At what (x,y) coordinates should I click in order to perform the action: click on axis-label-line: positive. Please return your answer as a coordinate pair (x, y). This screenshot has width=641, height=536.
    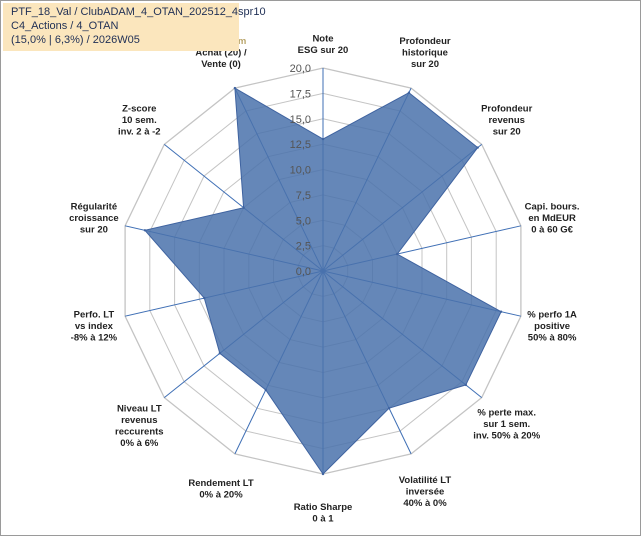
    Looking at the image, I should click on (552, 326).